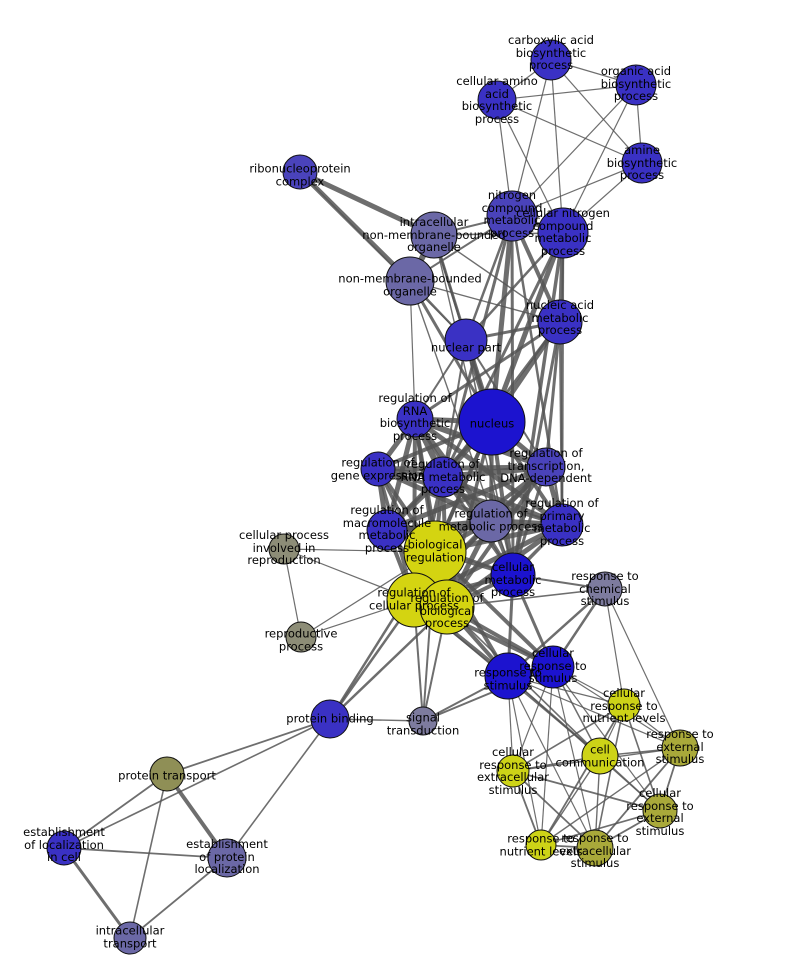  What do you see at coordinates (492, 422) in the screenshot?
I see `graph-node-nucleus` at bounding box center [492, 422].